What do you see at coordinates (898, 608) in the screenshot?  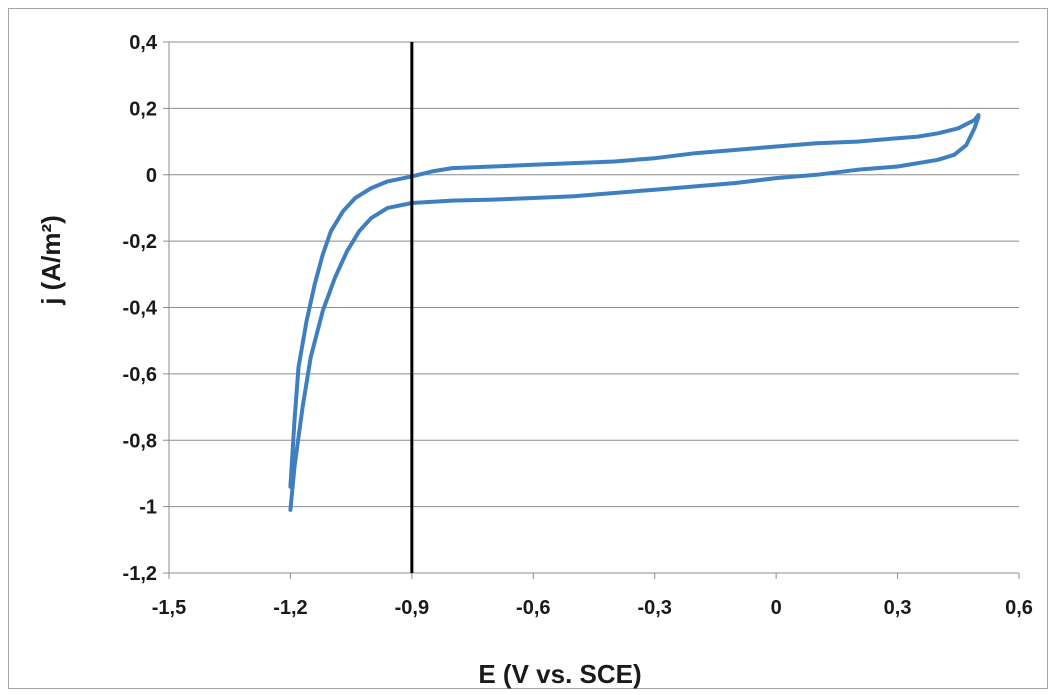 I see `x-tick-label: 0,3` at bounding box center [898, 608].